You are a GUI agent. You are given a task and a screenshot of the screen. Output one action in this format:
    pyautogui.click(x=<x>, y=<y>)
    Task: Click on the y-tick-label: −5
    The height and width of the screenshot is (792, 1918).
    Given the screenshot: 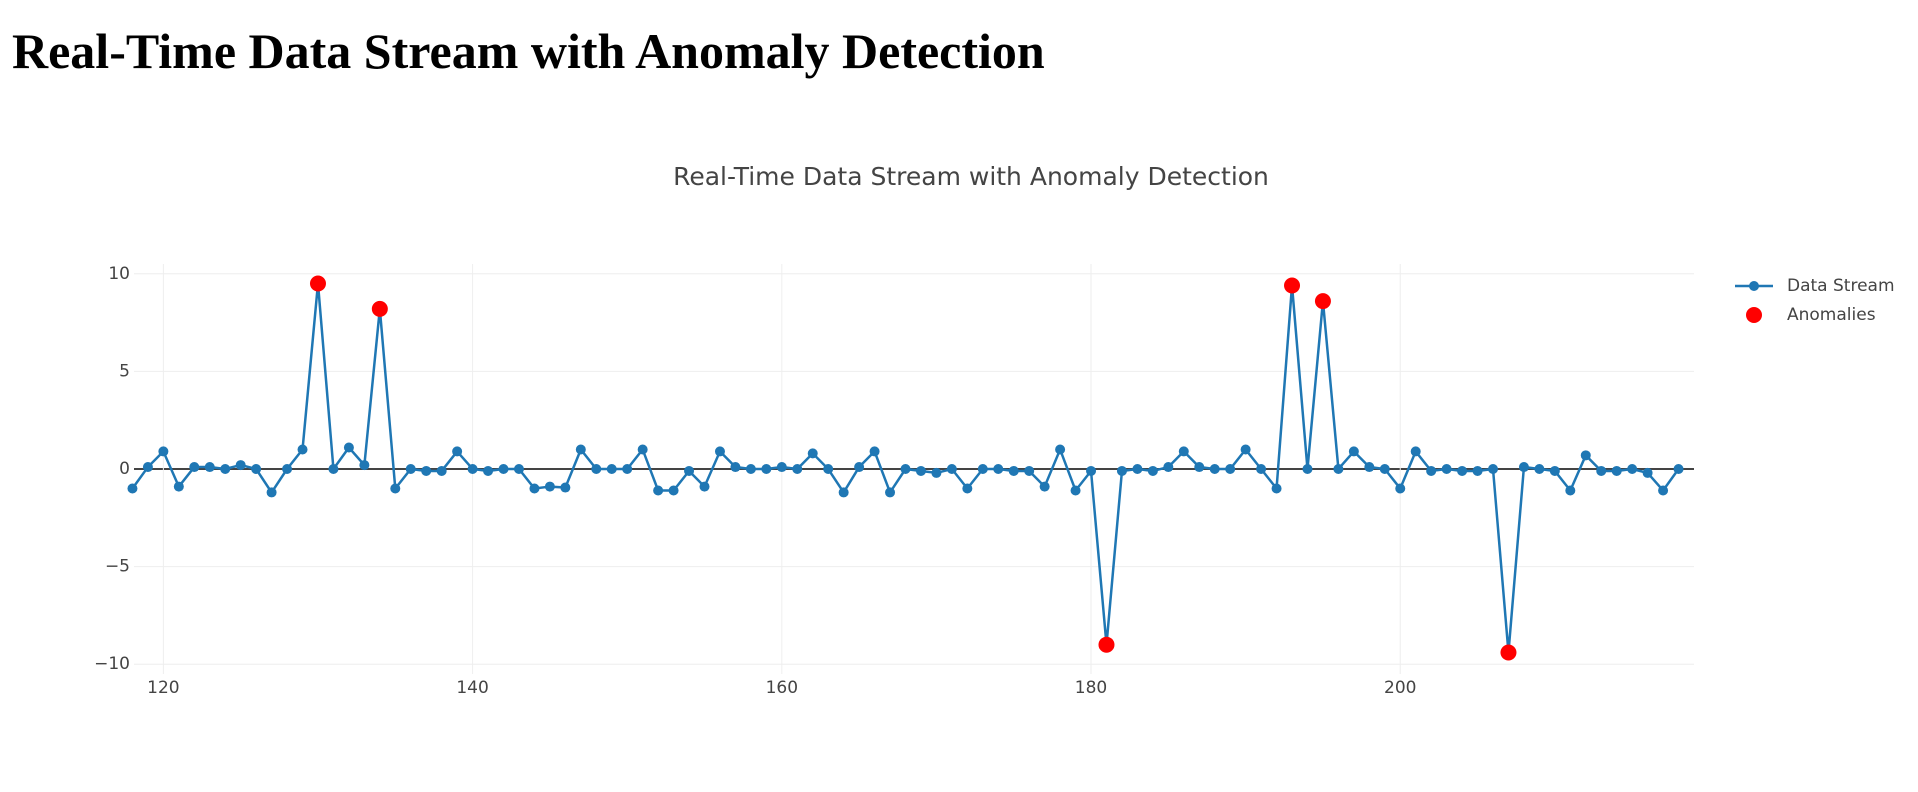 What is the action you would take?
    pyautogui.click(x=117, y=567)
    